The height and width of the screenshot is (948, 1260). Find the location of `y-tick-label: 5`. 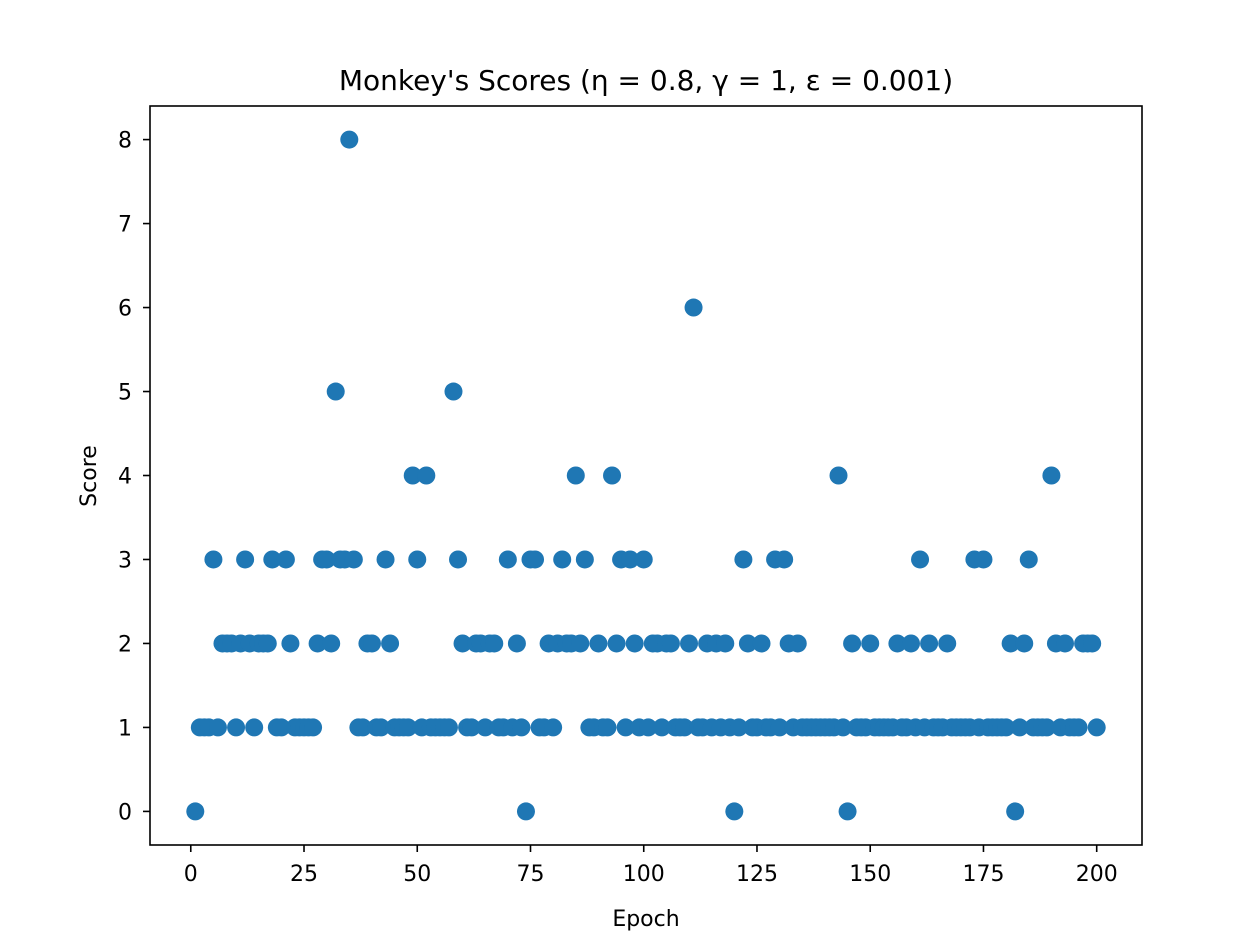

y-tick-label: 5 is located at coordinates (125, 393).